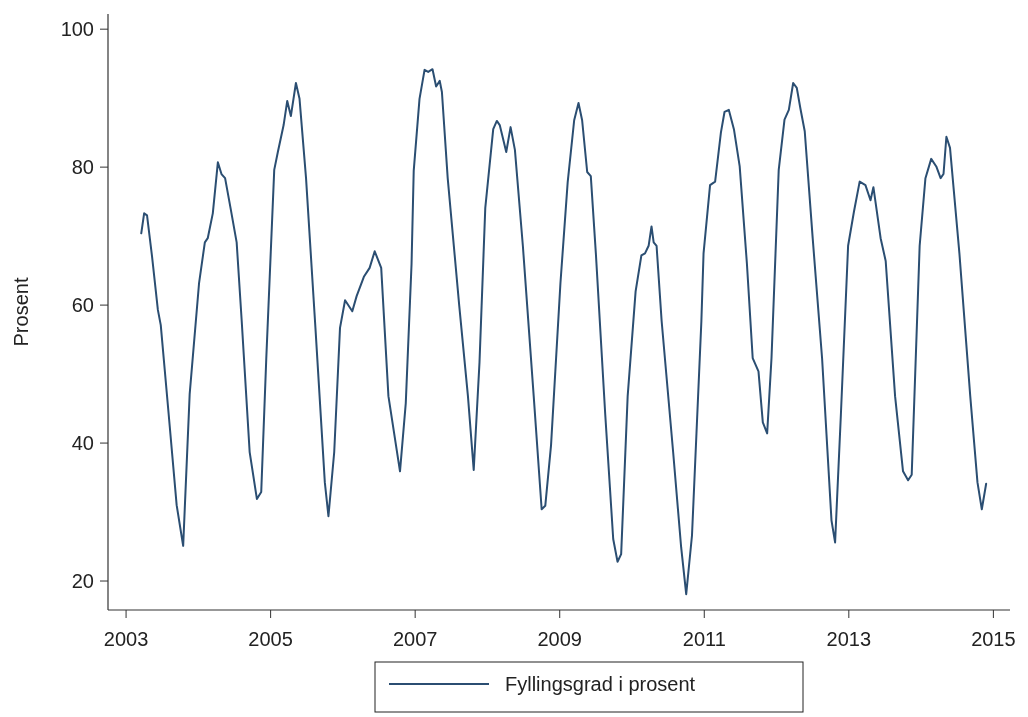 The height and width of the screenshot is (717, 1028). What do you see at coordinates (21, 312) in the screenshot?
I see `y-axis-title: Prosent` at bounding box center [21, 312].